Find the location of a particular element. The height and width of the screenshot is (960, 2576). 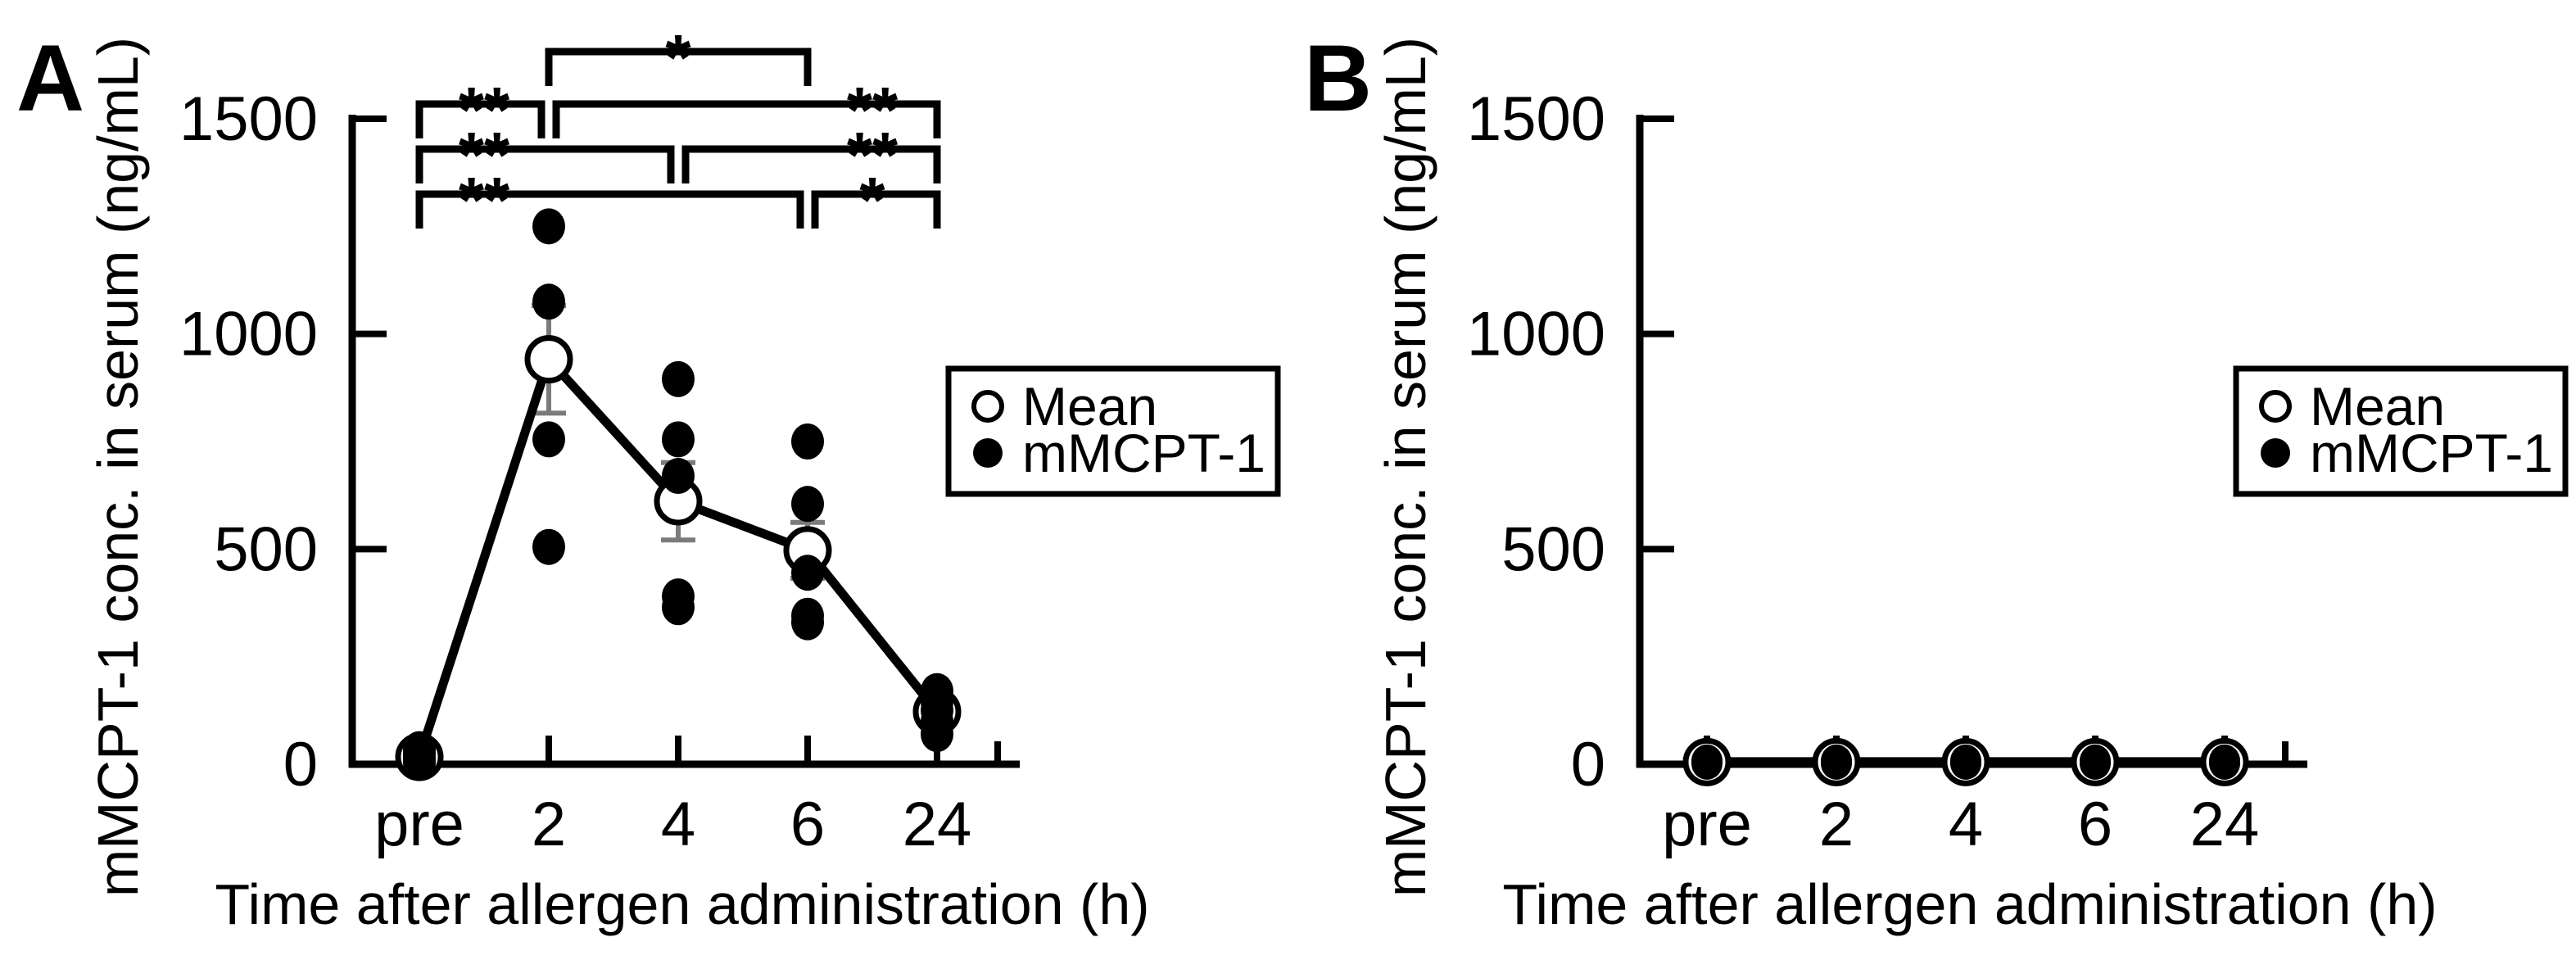

panel-a-letter: A is located at coordinates (50, 78).